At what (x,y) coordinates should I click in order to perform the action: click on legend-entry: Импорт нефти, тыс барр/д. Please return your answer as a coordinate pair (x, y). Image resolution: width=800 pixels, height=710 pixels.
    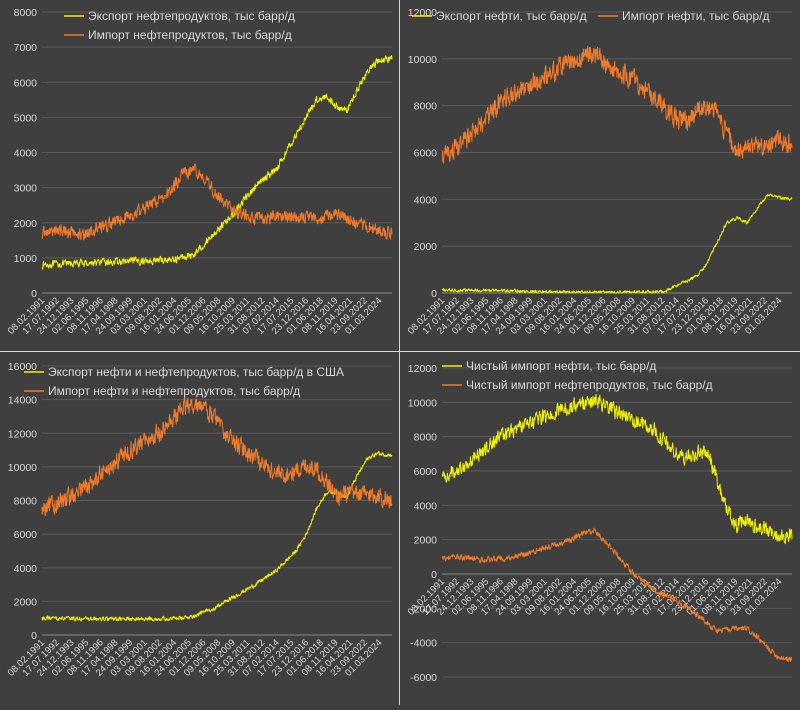
    Looking at the image, I should click on (683, 16).